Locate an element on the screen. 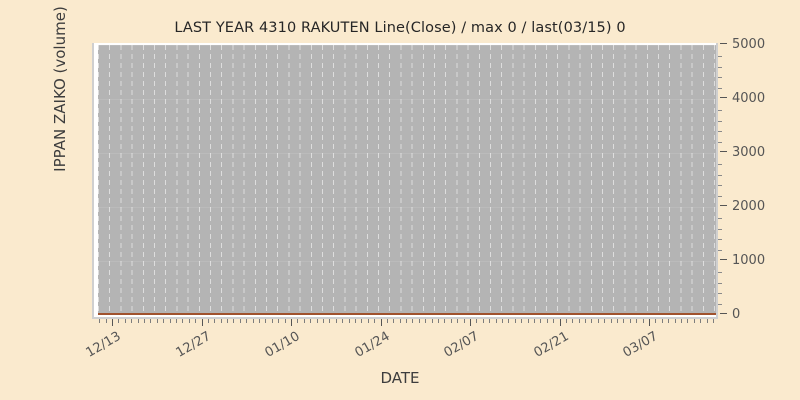 Image resolution: width=800 pixels, height=400 pixels. x-tick-label: 12/27 is located at coordinates (193, 345).